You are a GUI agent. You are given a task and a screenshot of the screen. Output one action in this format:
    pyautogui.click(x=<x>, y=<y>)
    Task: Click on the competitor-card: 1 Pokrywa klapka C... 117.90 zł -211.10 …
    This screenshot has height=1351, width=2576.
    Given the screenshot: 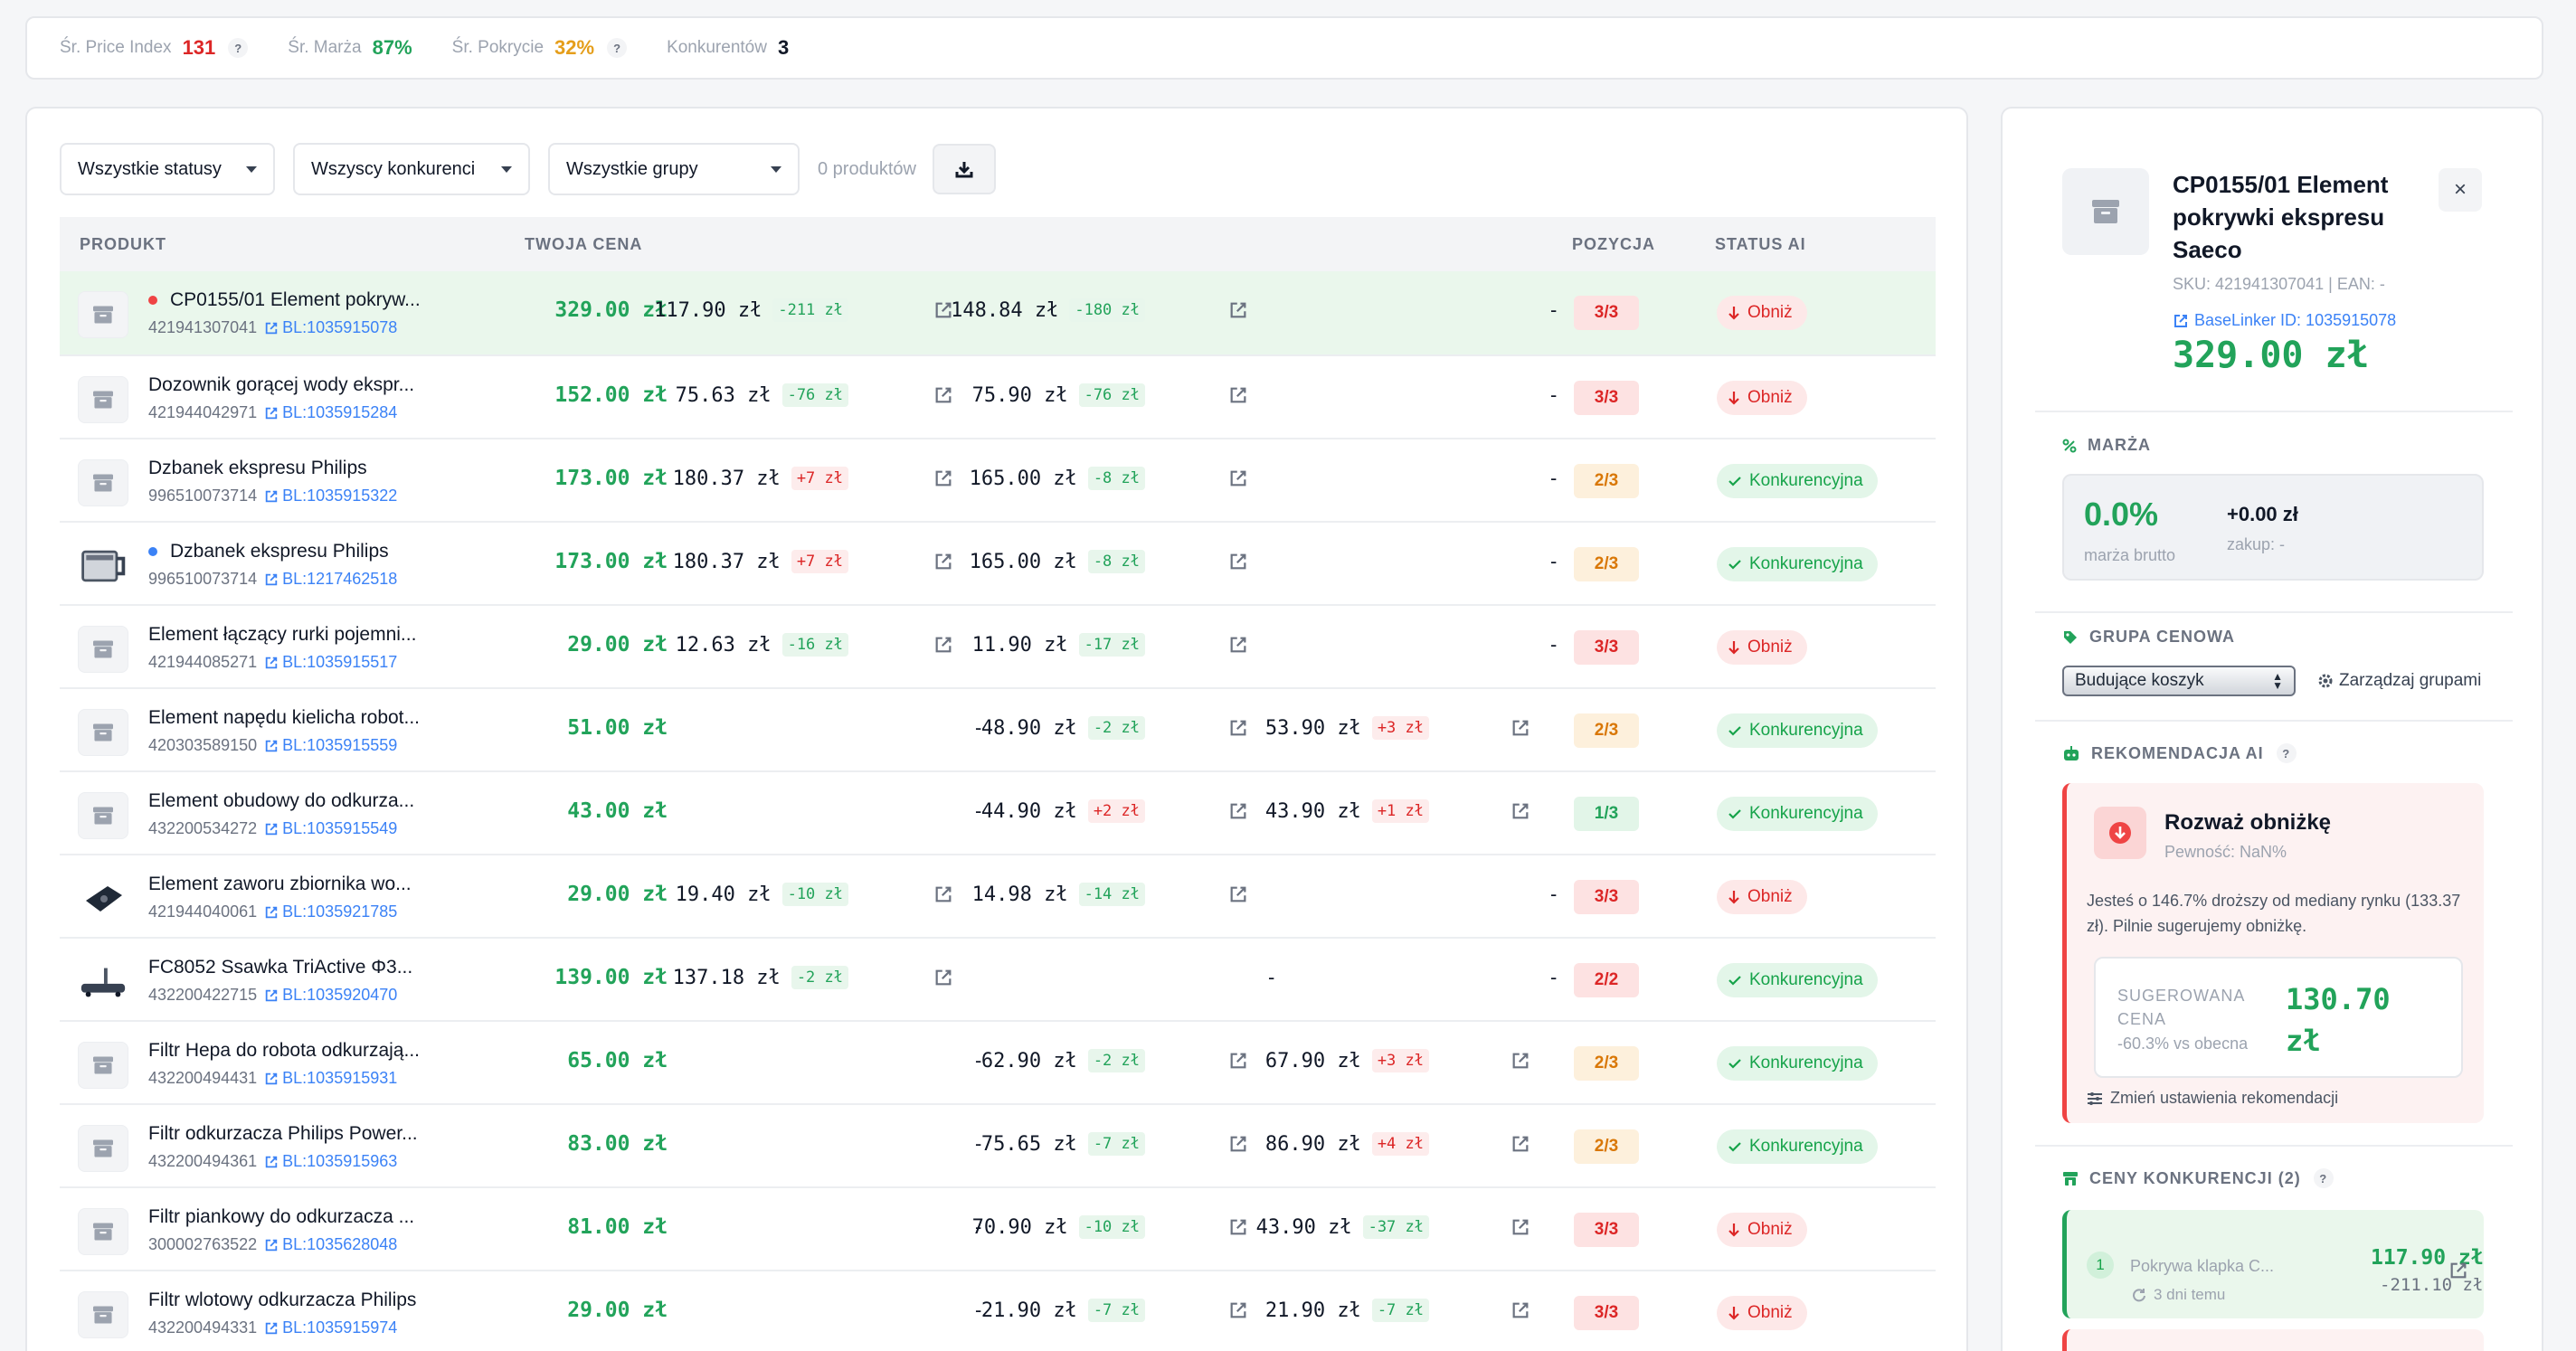 What is the action you would take?
    pyautogui.click(x=2273, y=1264)
    